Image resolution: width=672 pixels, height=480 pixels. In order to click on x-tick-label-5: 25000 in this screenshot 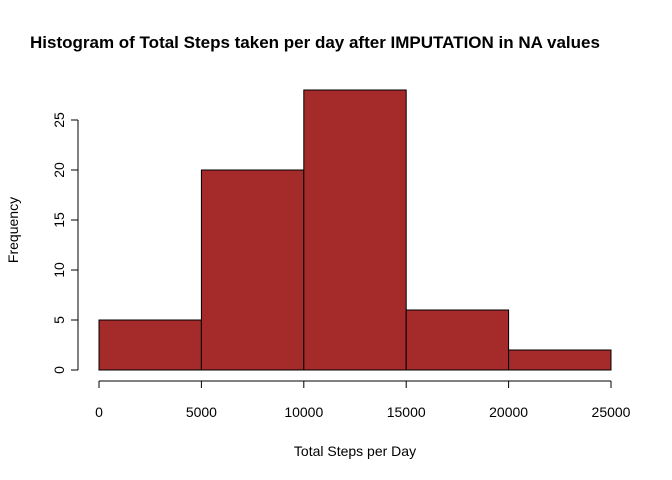, I will do `click(611, 412)`.